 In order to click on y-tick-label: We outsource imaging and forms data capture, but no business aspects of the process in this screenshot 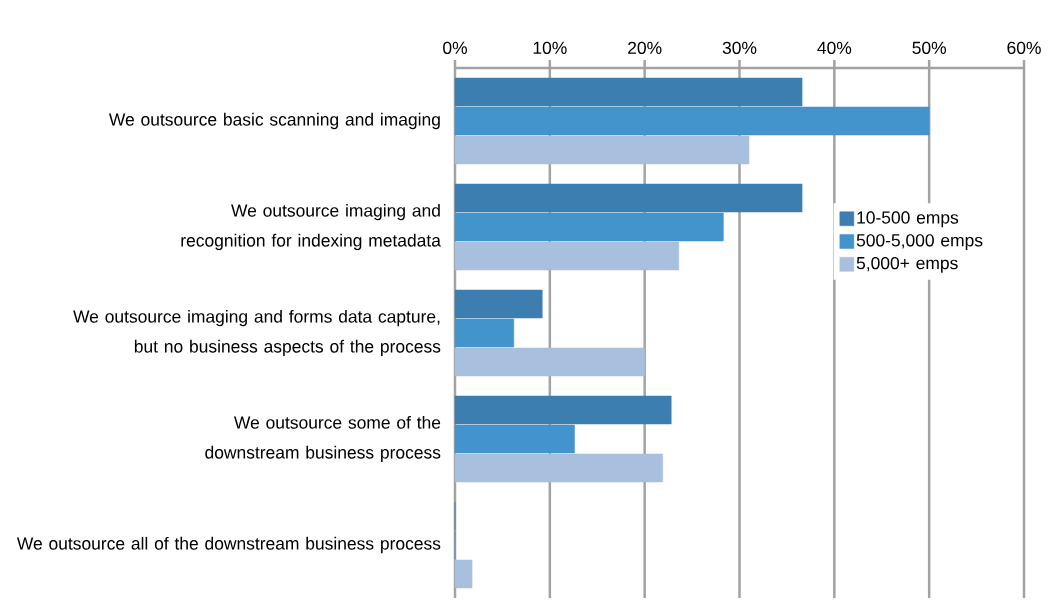, I will do `click(257, 333)`.